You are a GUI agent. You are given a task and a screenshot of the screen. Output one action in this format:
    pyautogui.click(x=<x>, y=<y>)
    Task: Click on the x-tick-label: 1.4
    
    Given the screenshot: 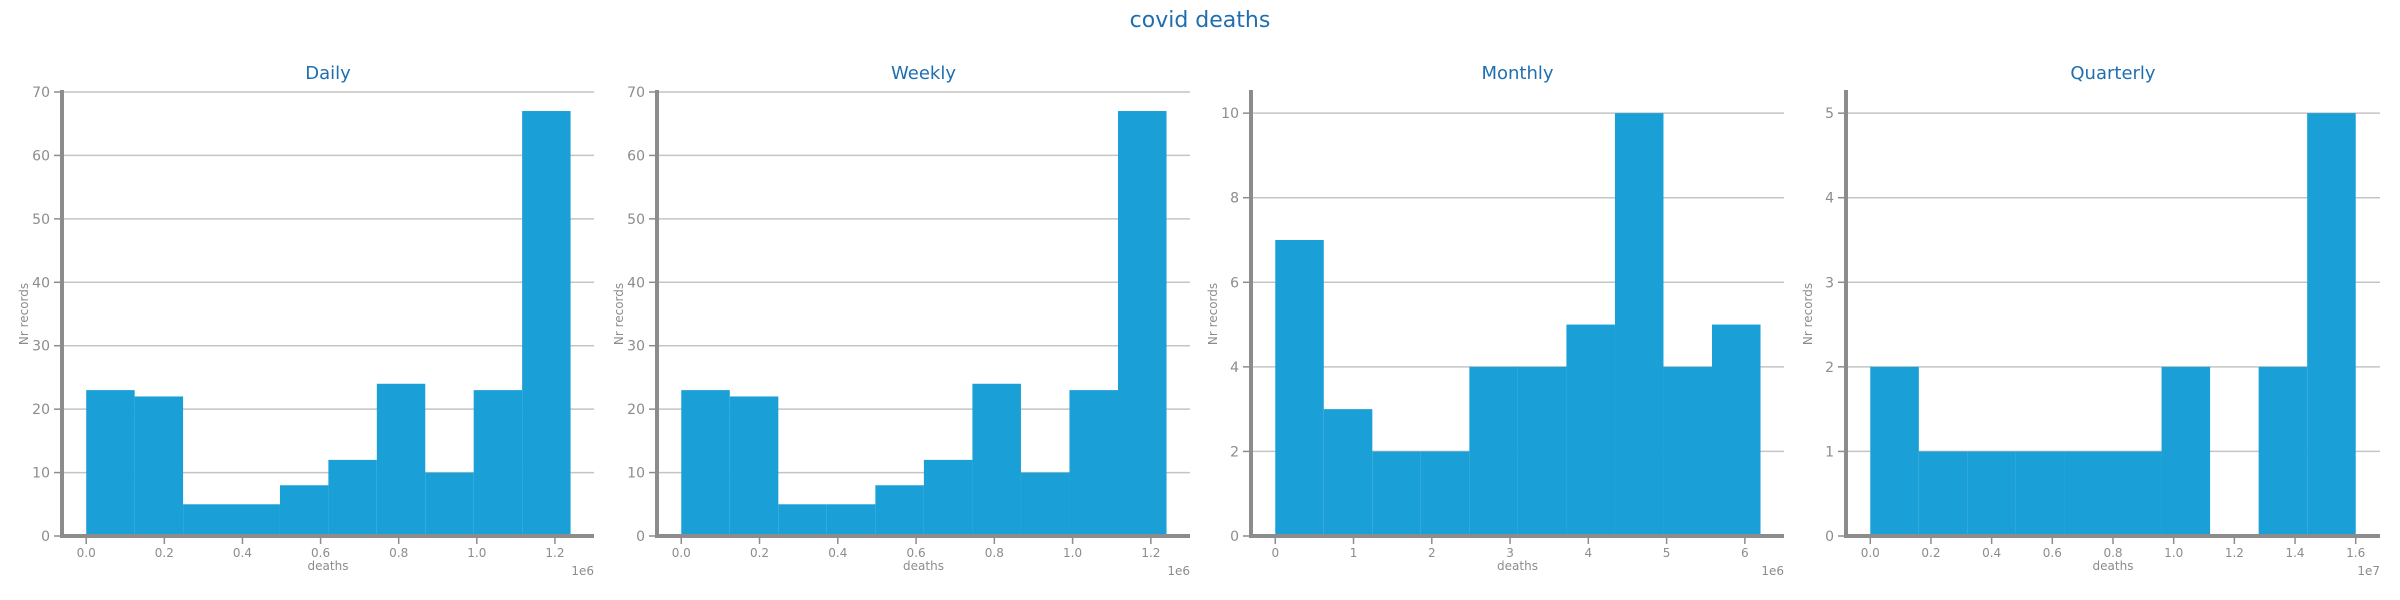 What is the action you would take?
    pyautogui.click(x=2294, y=553)
    